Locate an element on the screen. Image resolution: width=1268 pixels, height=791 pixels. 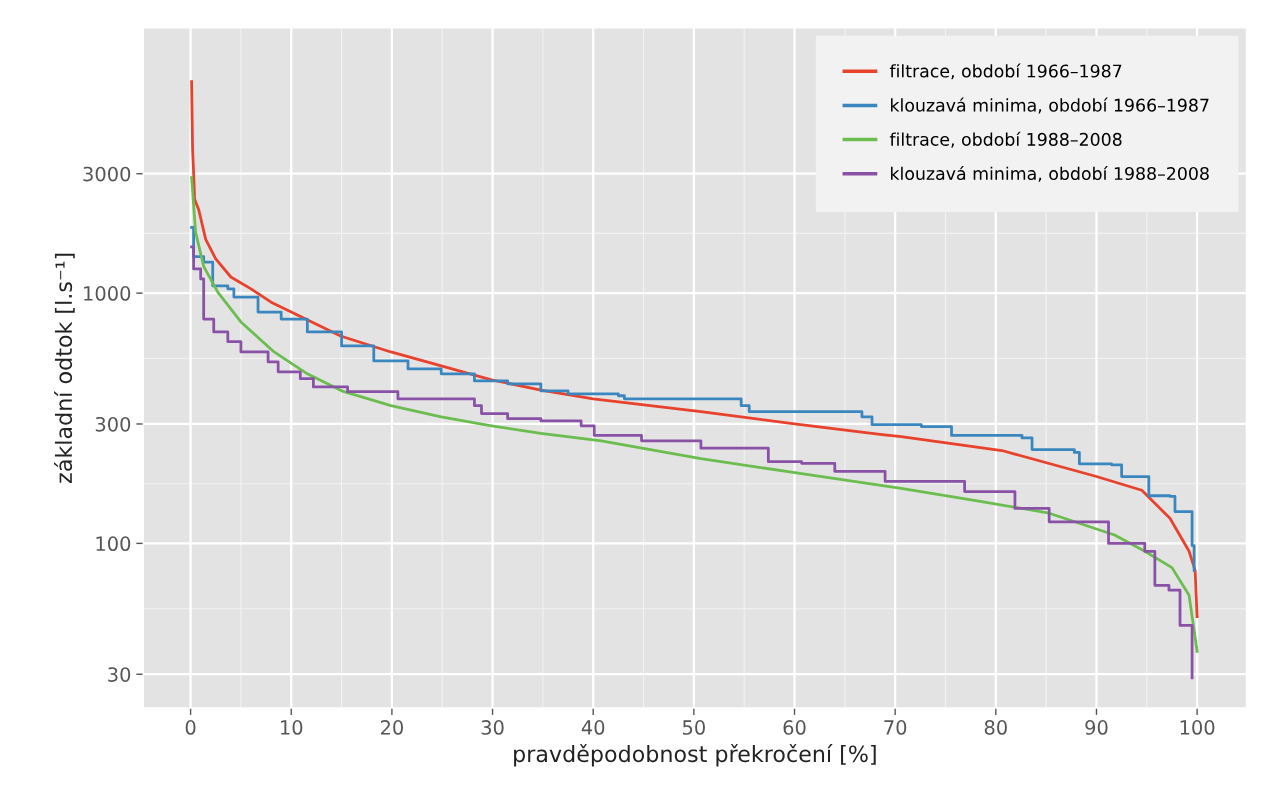
x-tick-label: 30 is located at coordinates (492, 727).